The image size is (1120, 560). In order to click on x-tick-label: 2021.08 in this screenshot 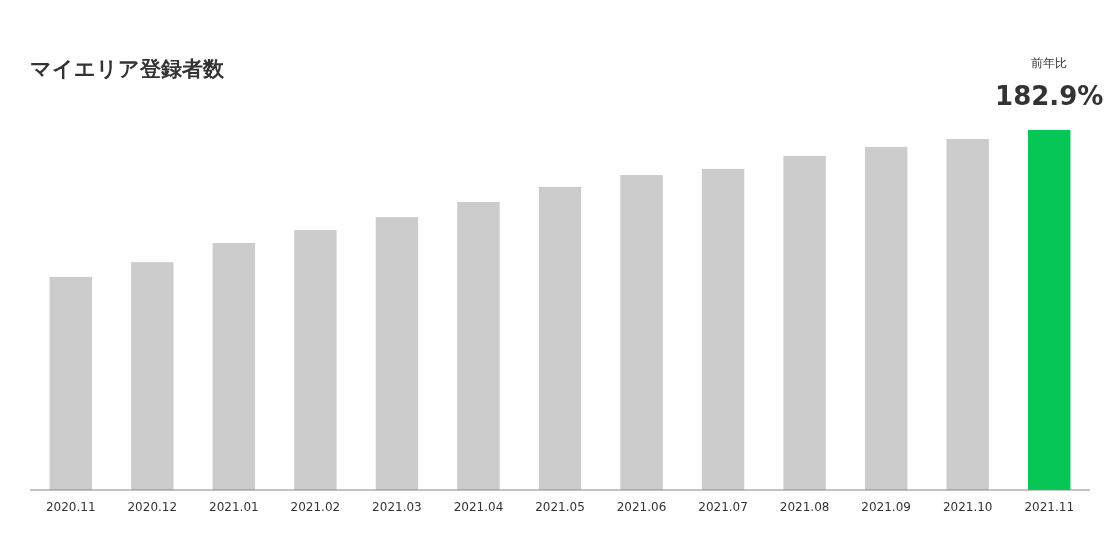, I will do `click(804, 507)`.